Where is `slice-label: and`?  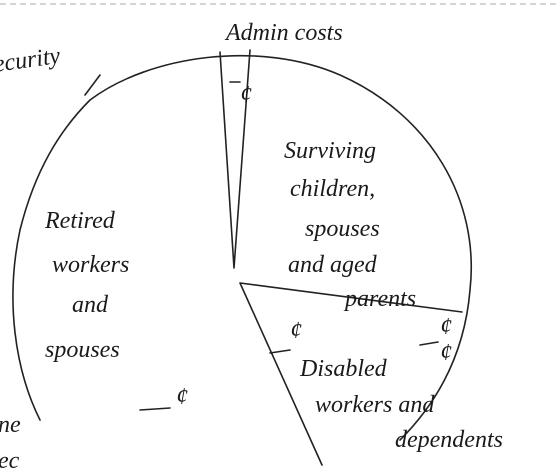
slice-label: and is located at coordinates (90, 305).